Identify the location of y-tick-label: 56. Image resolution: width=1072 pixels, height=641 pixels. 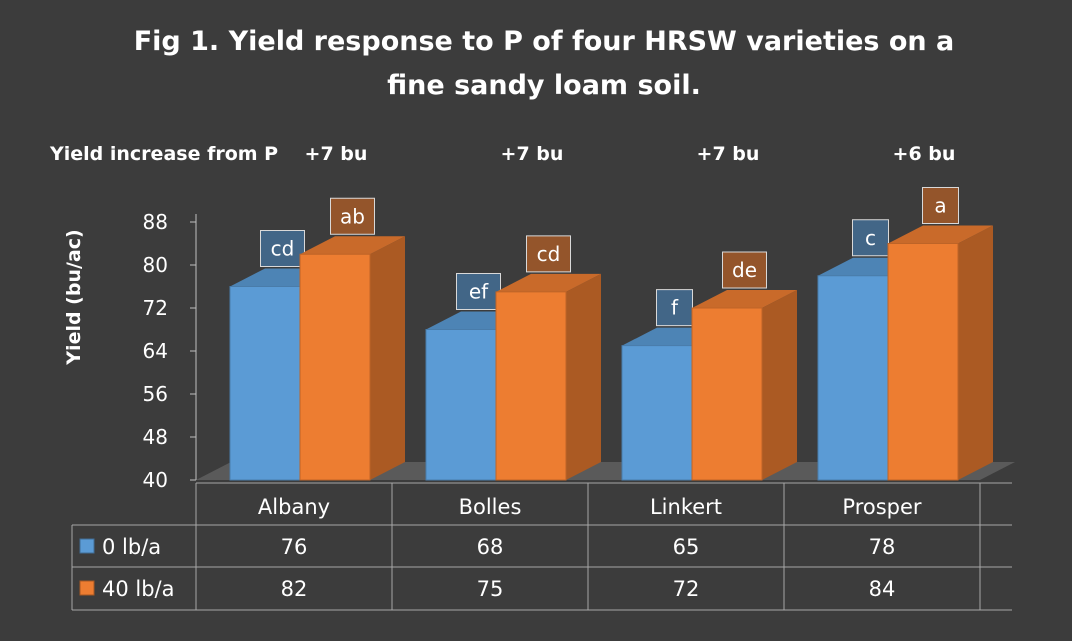
(155, 394).